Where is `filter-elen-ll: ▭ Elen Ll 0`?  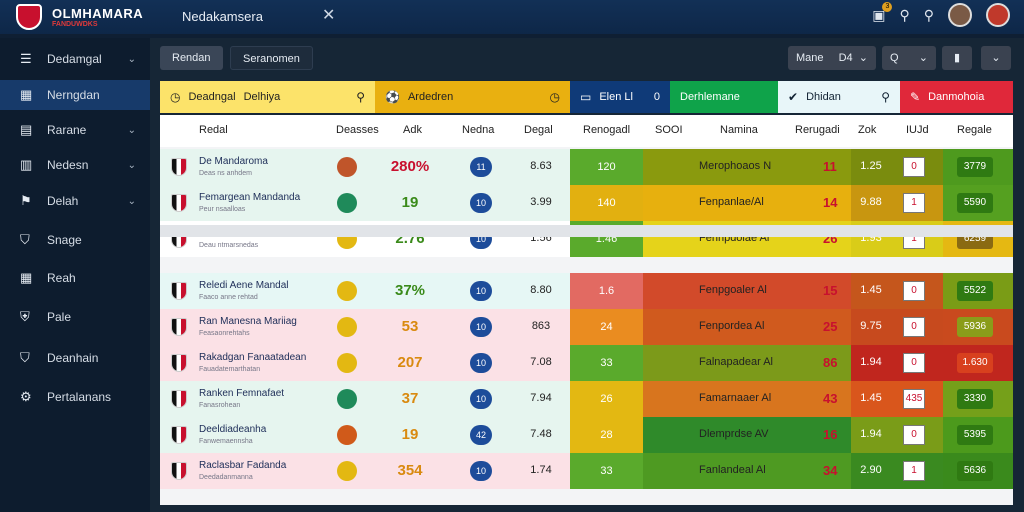 filter-elen-ll: ▭ Elen Ll 0 is located at coordinates (620, 97).